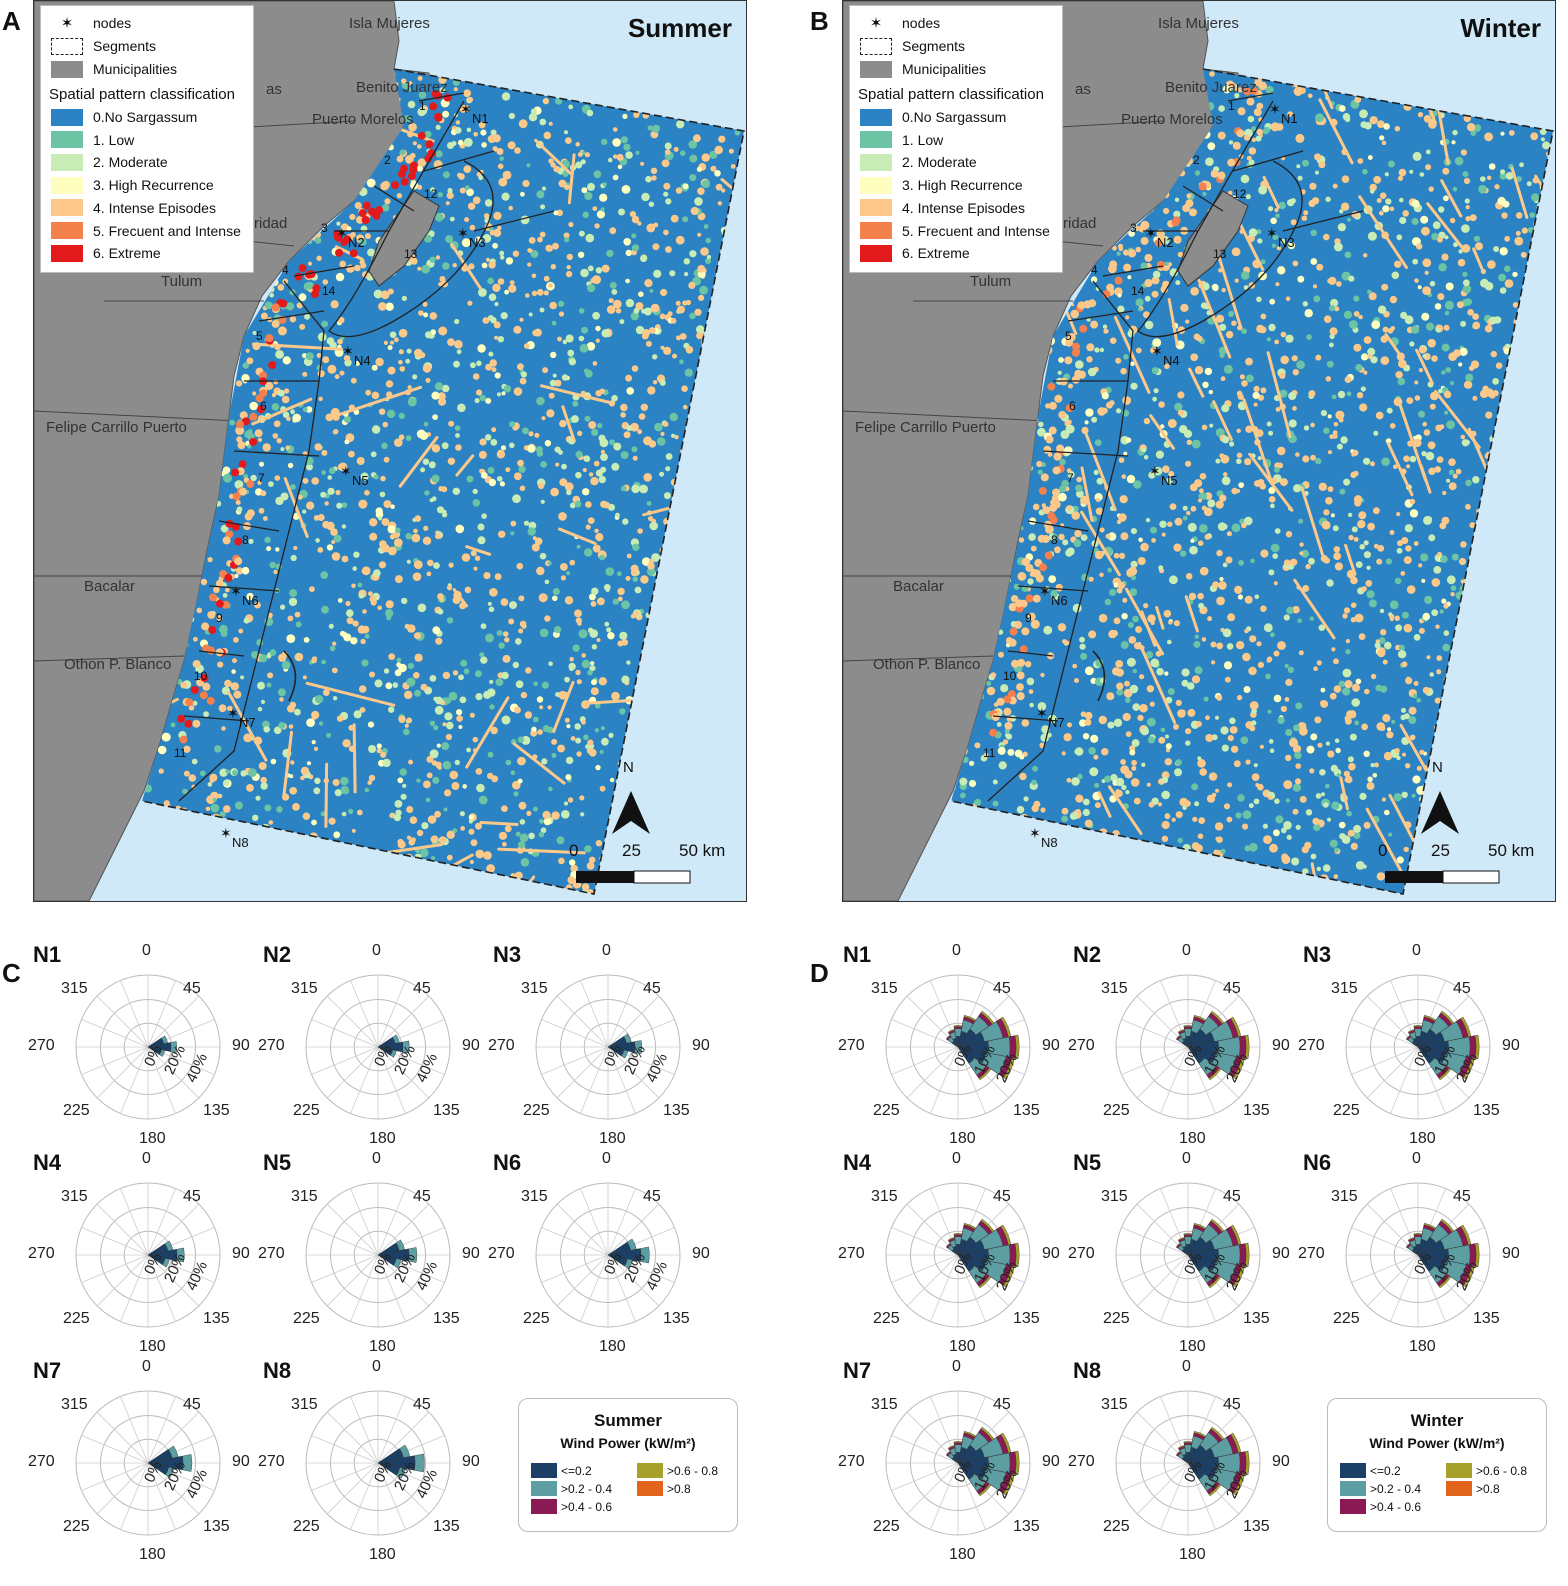  Describe the element at coordinates (571, 1506) in the screenshot. I see `wind-bin-row: >0.4 - 0.6` at that location.